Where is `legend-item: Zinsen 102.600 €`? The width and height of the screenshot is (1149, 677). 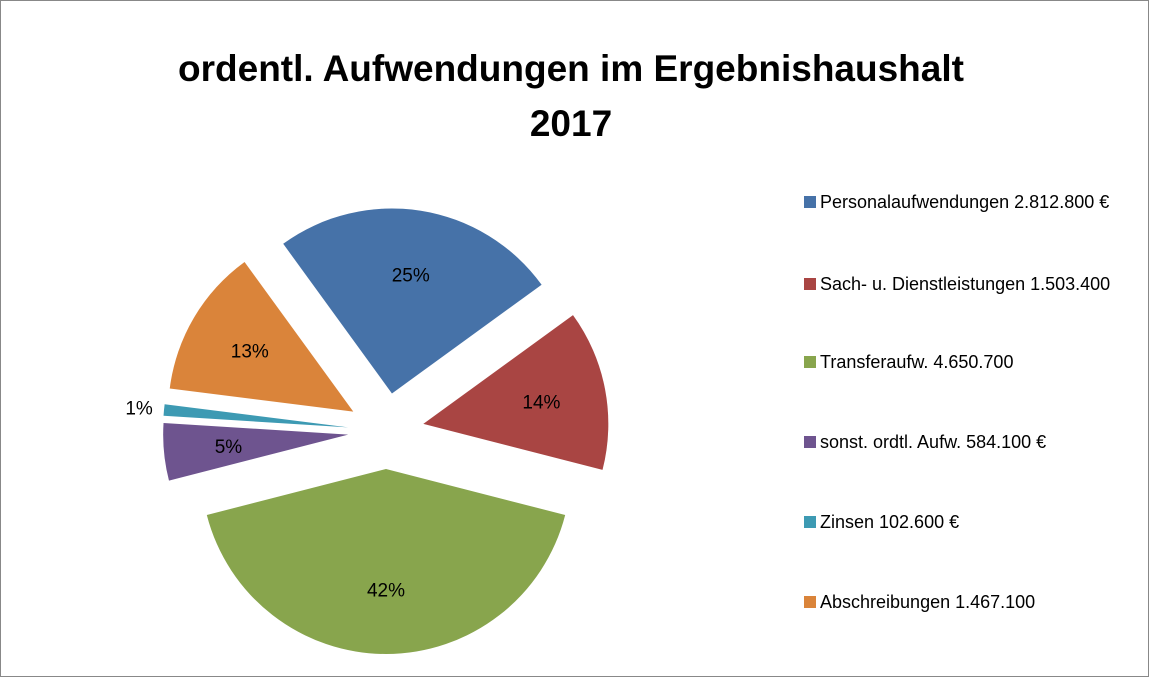
legend-item: Zinsen 102.600 € is located at coordinates (881, 522).